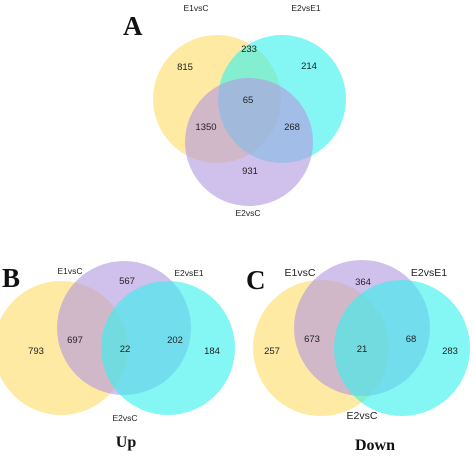 This screenshot has height=456, width=474. Describe the element at coordinates (375, 445) in the screenshot. I see `panel-c-caption: Down` at that location.